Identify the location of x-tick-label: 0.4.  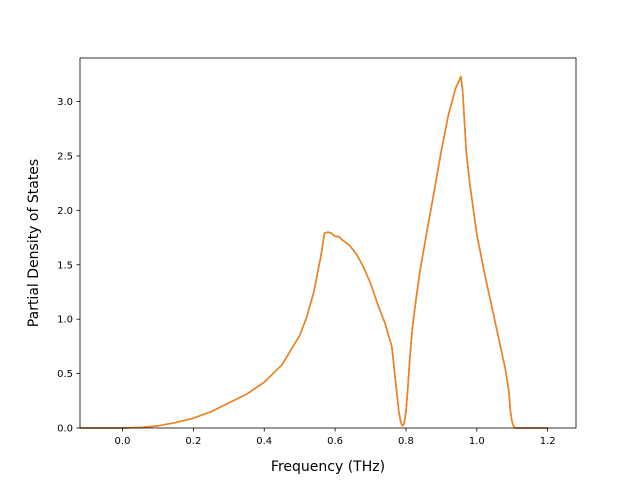
(264, 441).